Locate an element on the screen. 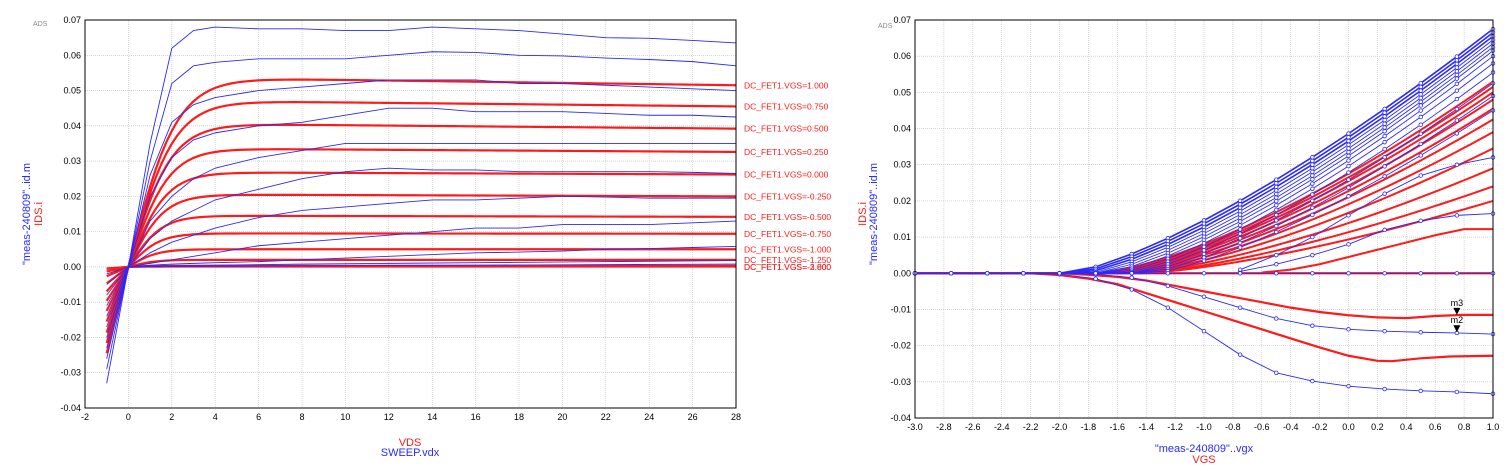 Image resolution: width=1508 pixels, height=472 pixels. trace-label: DC_FET1.VGS=0.500 is located at coordinates (786, 129).